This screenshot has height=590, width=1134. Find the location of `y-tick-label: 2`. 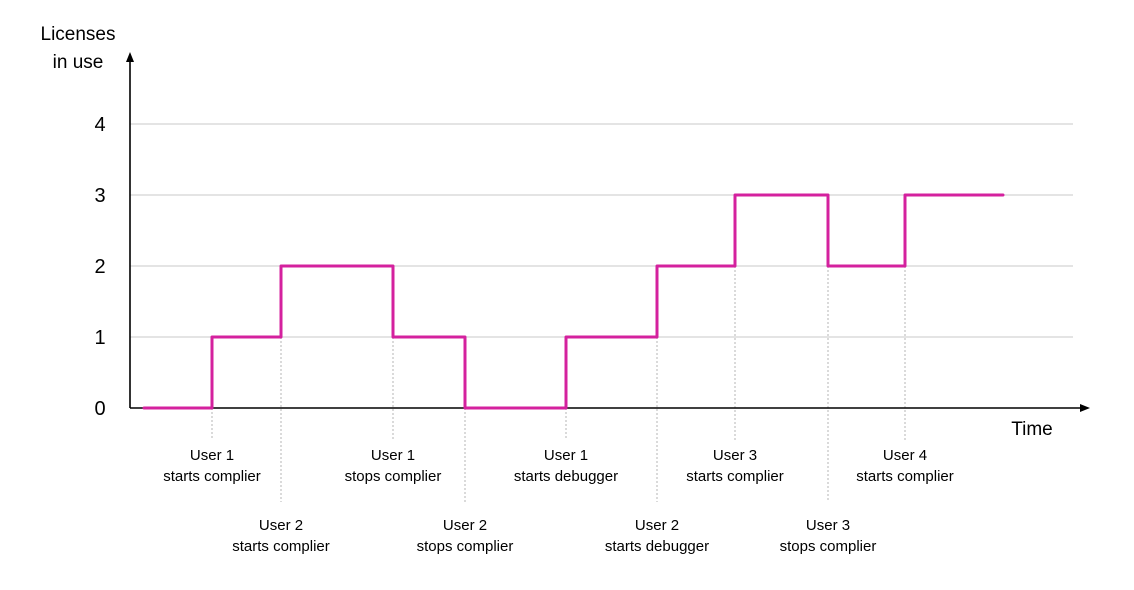

y-tick-label: 2 is located at coordinates (99, 267).